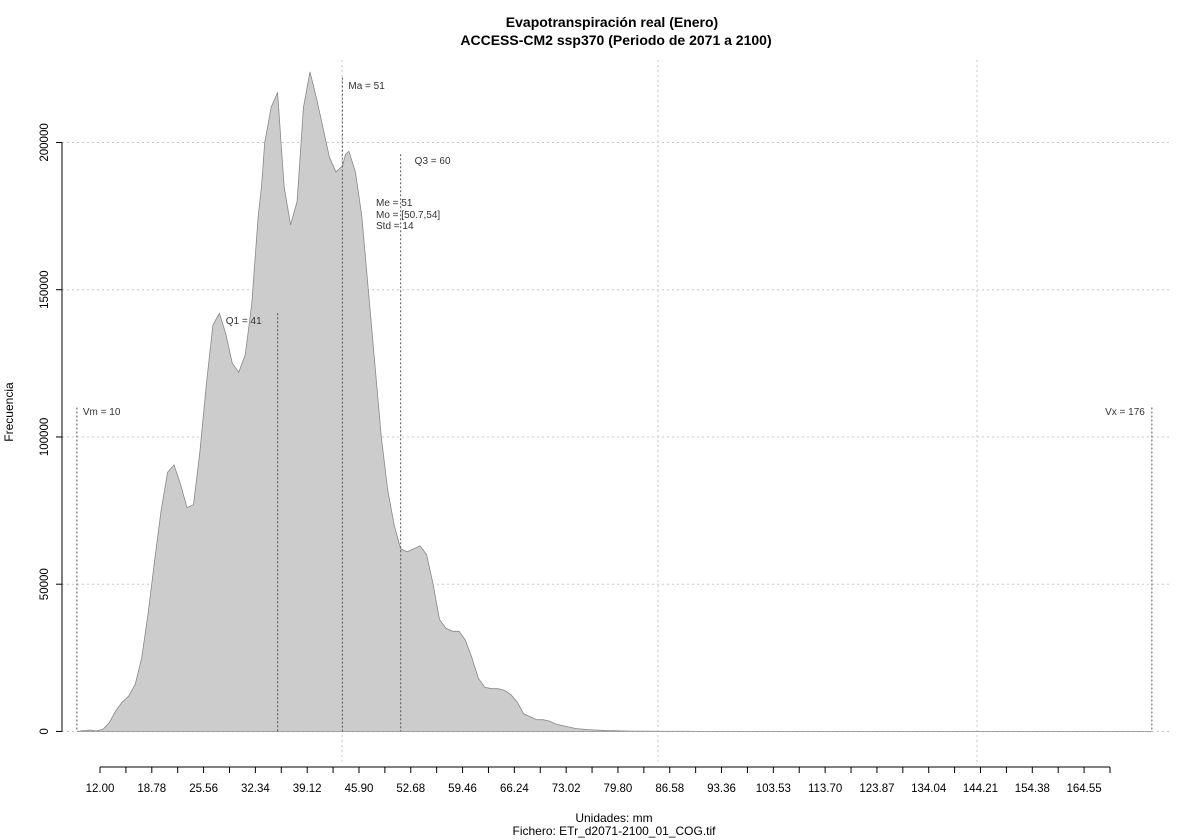  I want to click on x-tick-label-4: 39.12, so click(307, 789).